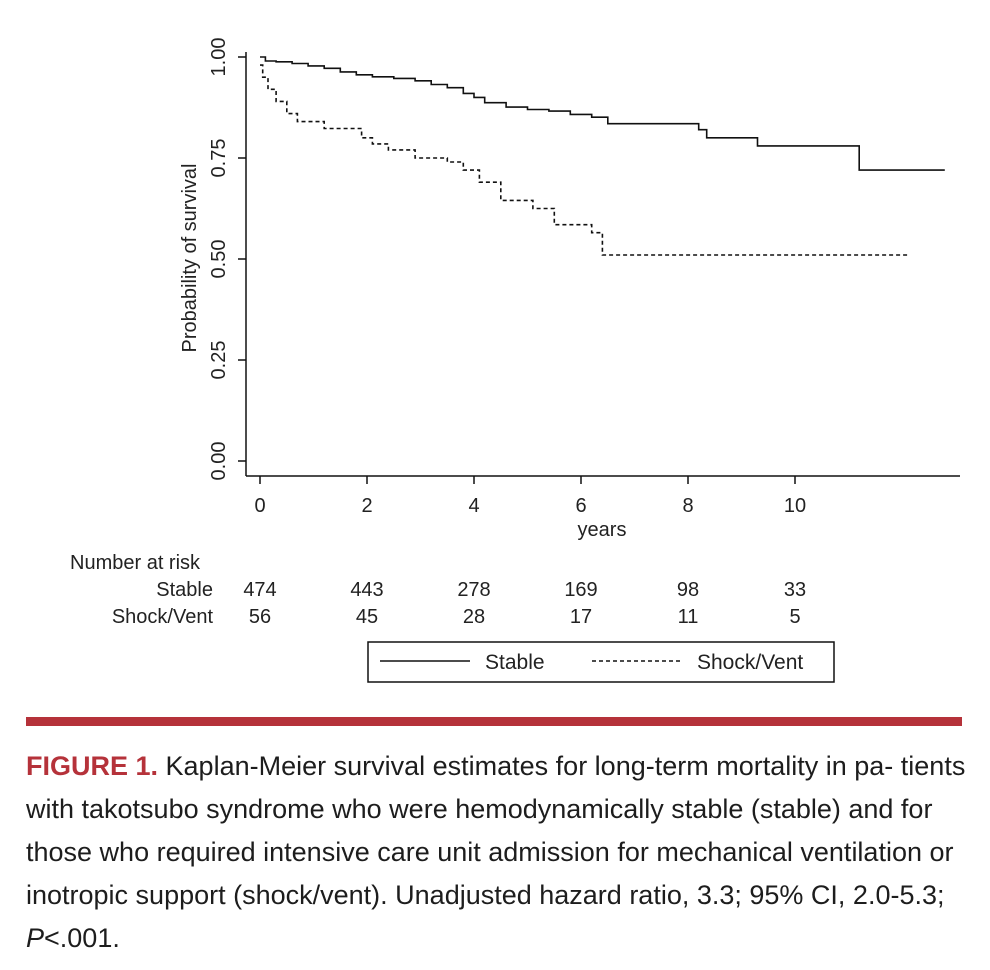 The image size is (990, 970). Describe the element at coordinates (688, 590) in the screenshot. I see `risk-value: 98` at that location.